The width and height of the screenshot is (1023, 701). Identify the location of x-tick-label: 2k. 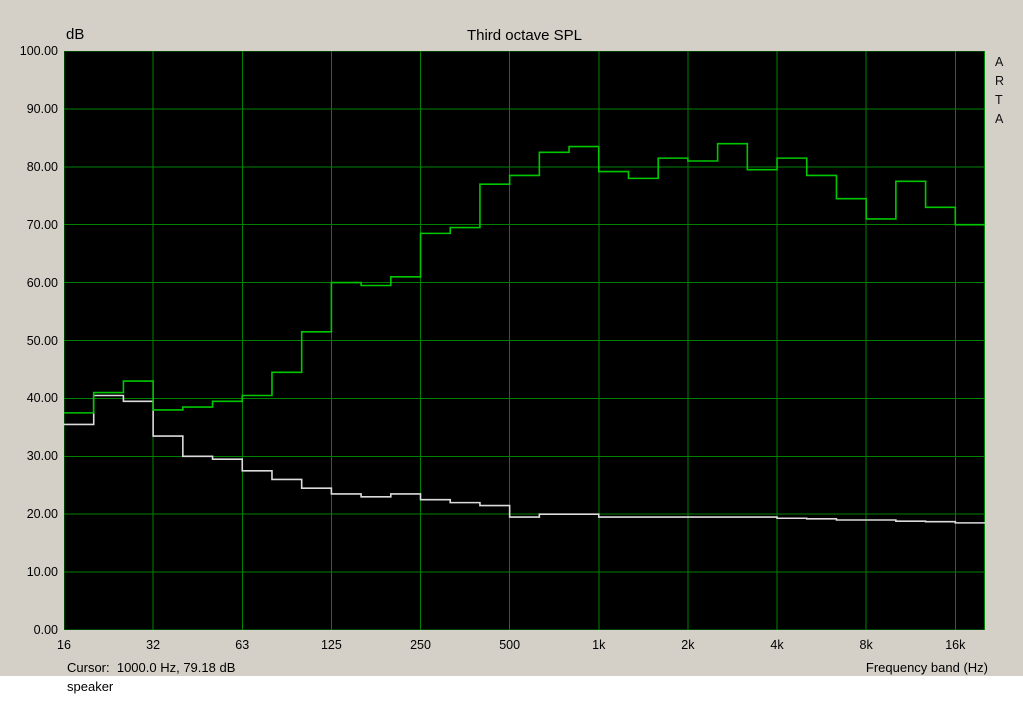
(688, 645).